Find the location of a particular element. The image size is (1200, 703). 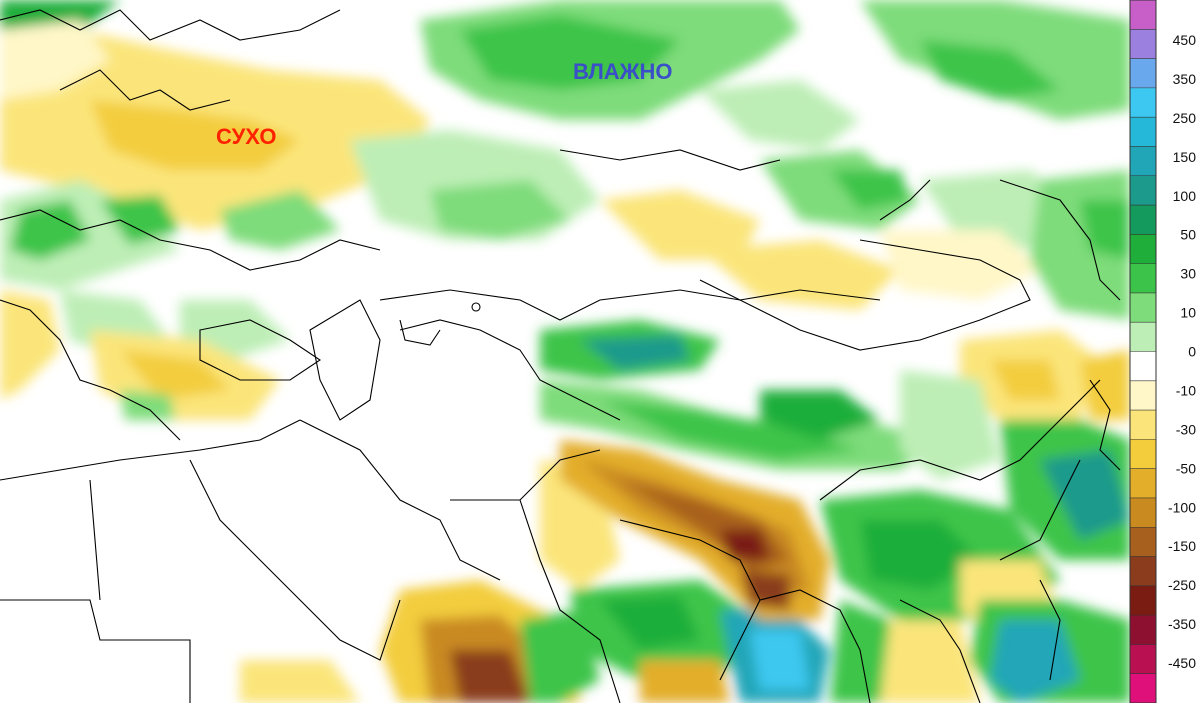

colorbar-label: -350 is located at coordinates (1182, 624).